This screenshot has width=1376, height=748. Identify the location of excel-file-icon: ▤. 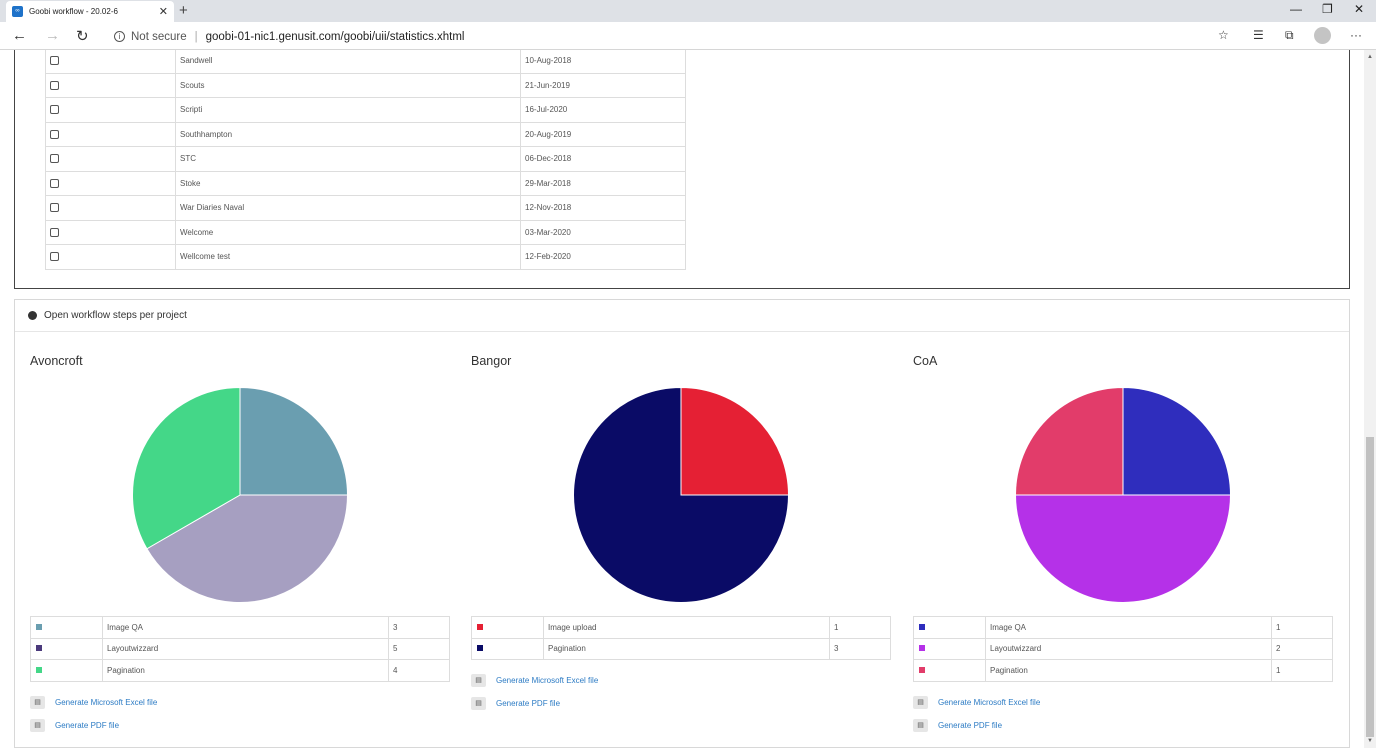
(478, 680).